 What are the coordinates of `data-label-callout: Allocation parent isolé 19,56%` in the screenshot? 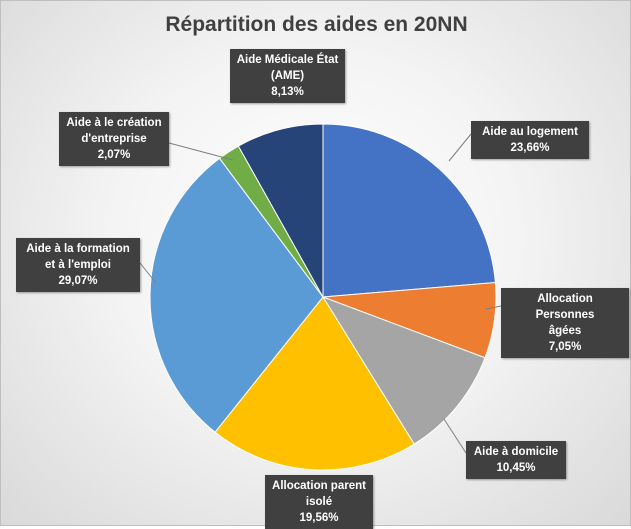 It's located at (319, 502).